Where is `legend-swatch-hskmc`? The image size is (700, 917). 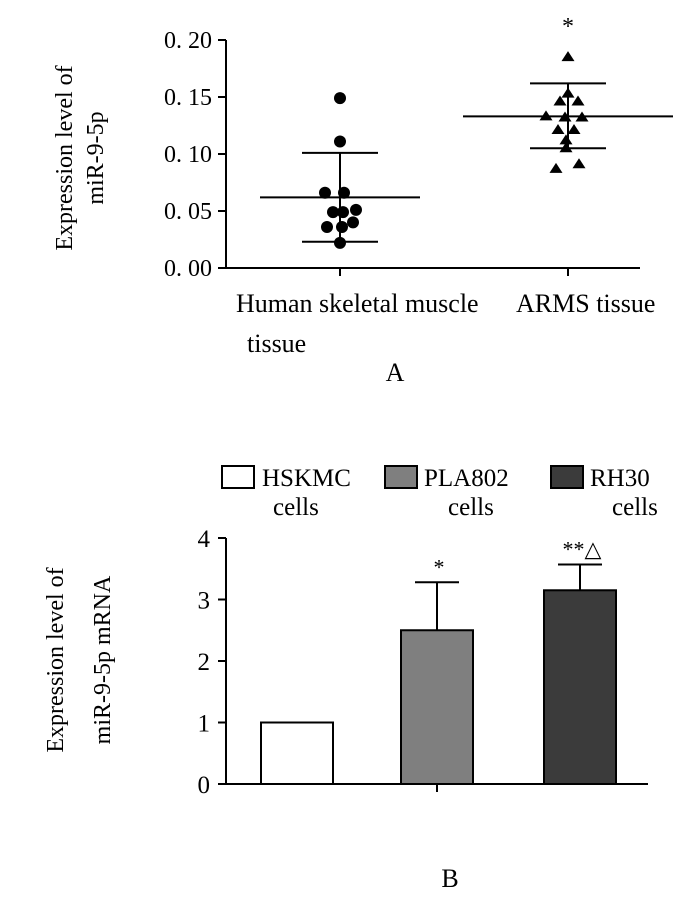 legend-swatch-hskmc is located at coordinates (238, 477).